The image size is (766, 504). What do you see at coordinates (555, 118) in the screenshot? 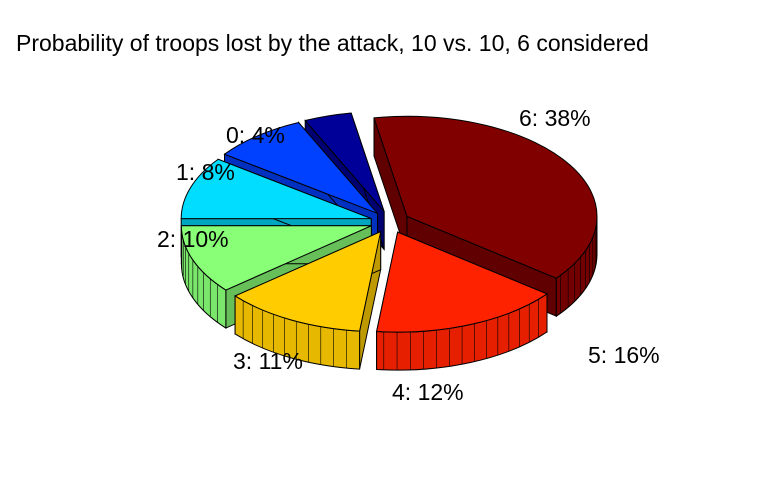
I see `slice-label-6: 6: 38%` at bounding box center [555, 118].